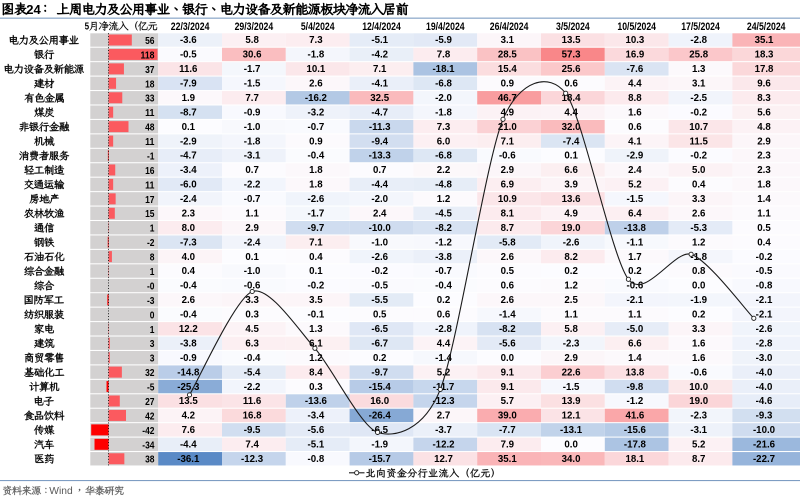 The width and height of the screenshot is (800, 498). What do you see at coordinates (316, 387) in the screenshot?
I see `svg-text: 0.3` at bounding box center [316, 387].